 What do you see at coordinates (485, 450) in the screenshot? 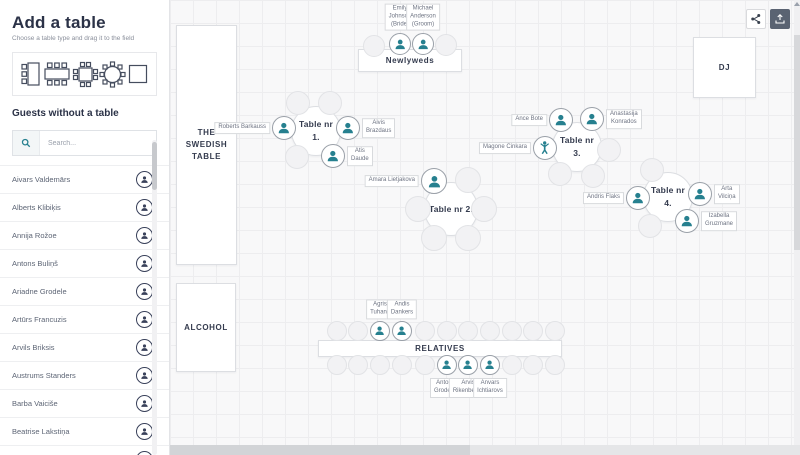
I see `horizontal-scrollbar` at bounding box center [485, 450].